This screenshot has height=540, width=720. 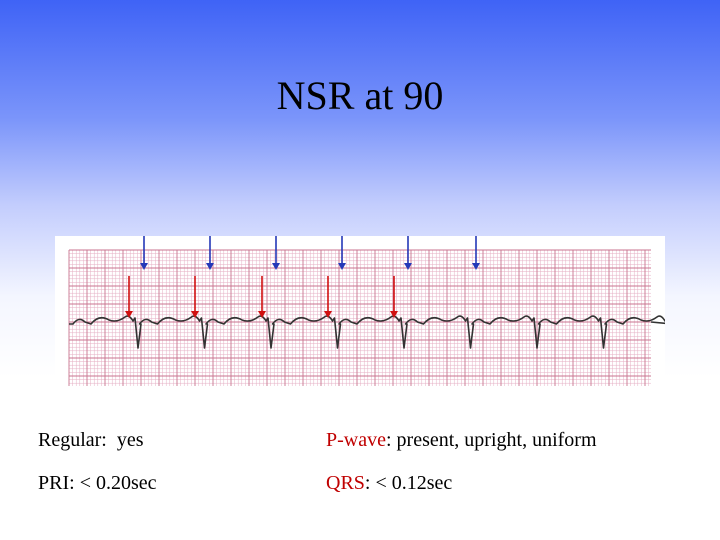 I want to click on regular-field: Regular: yes, so click(x=91, y=440).